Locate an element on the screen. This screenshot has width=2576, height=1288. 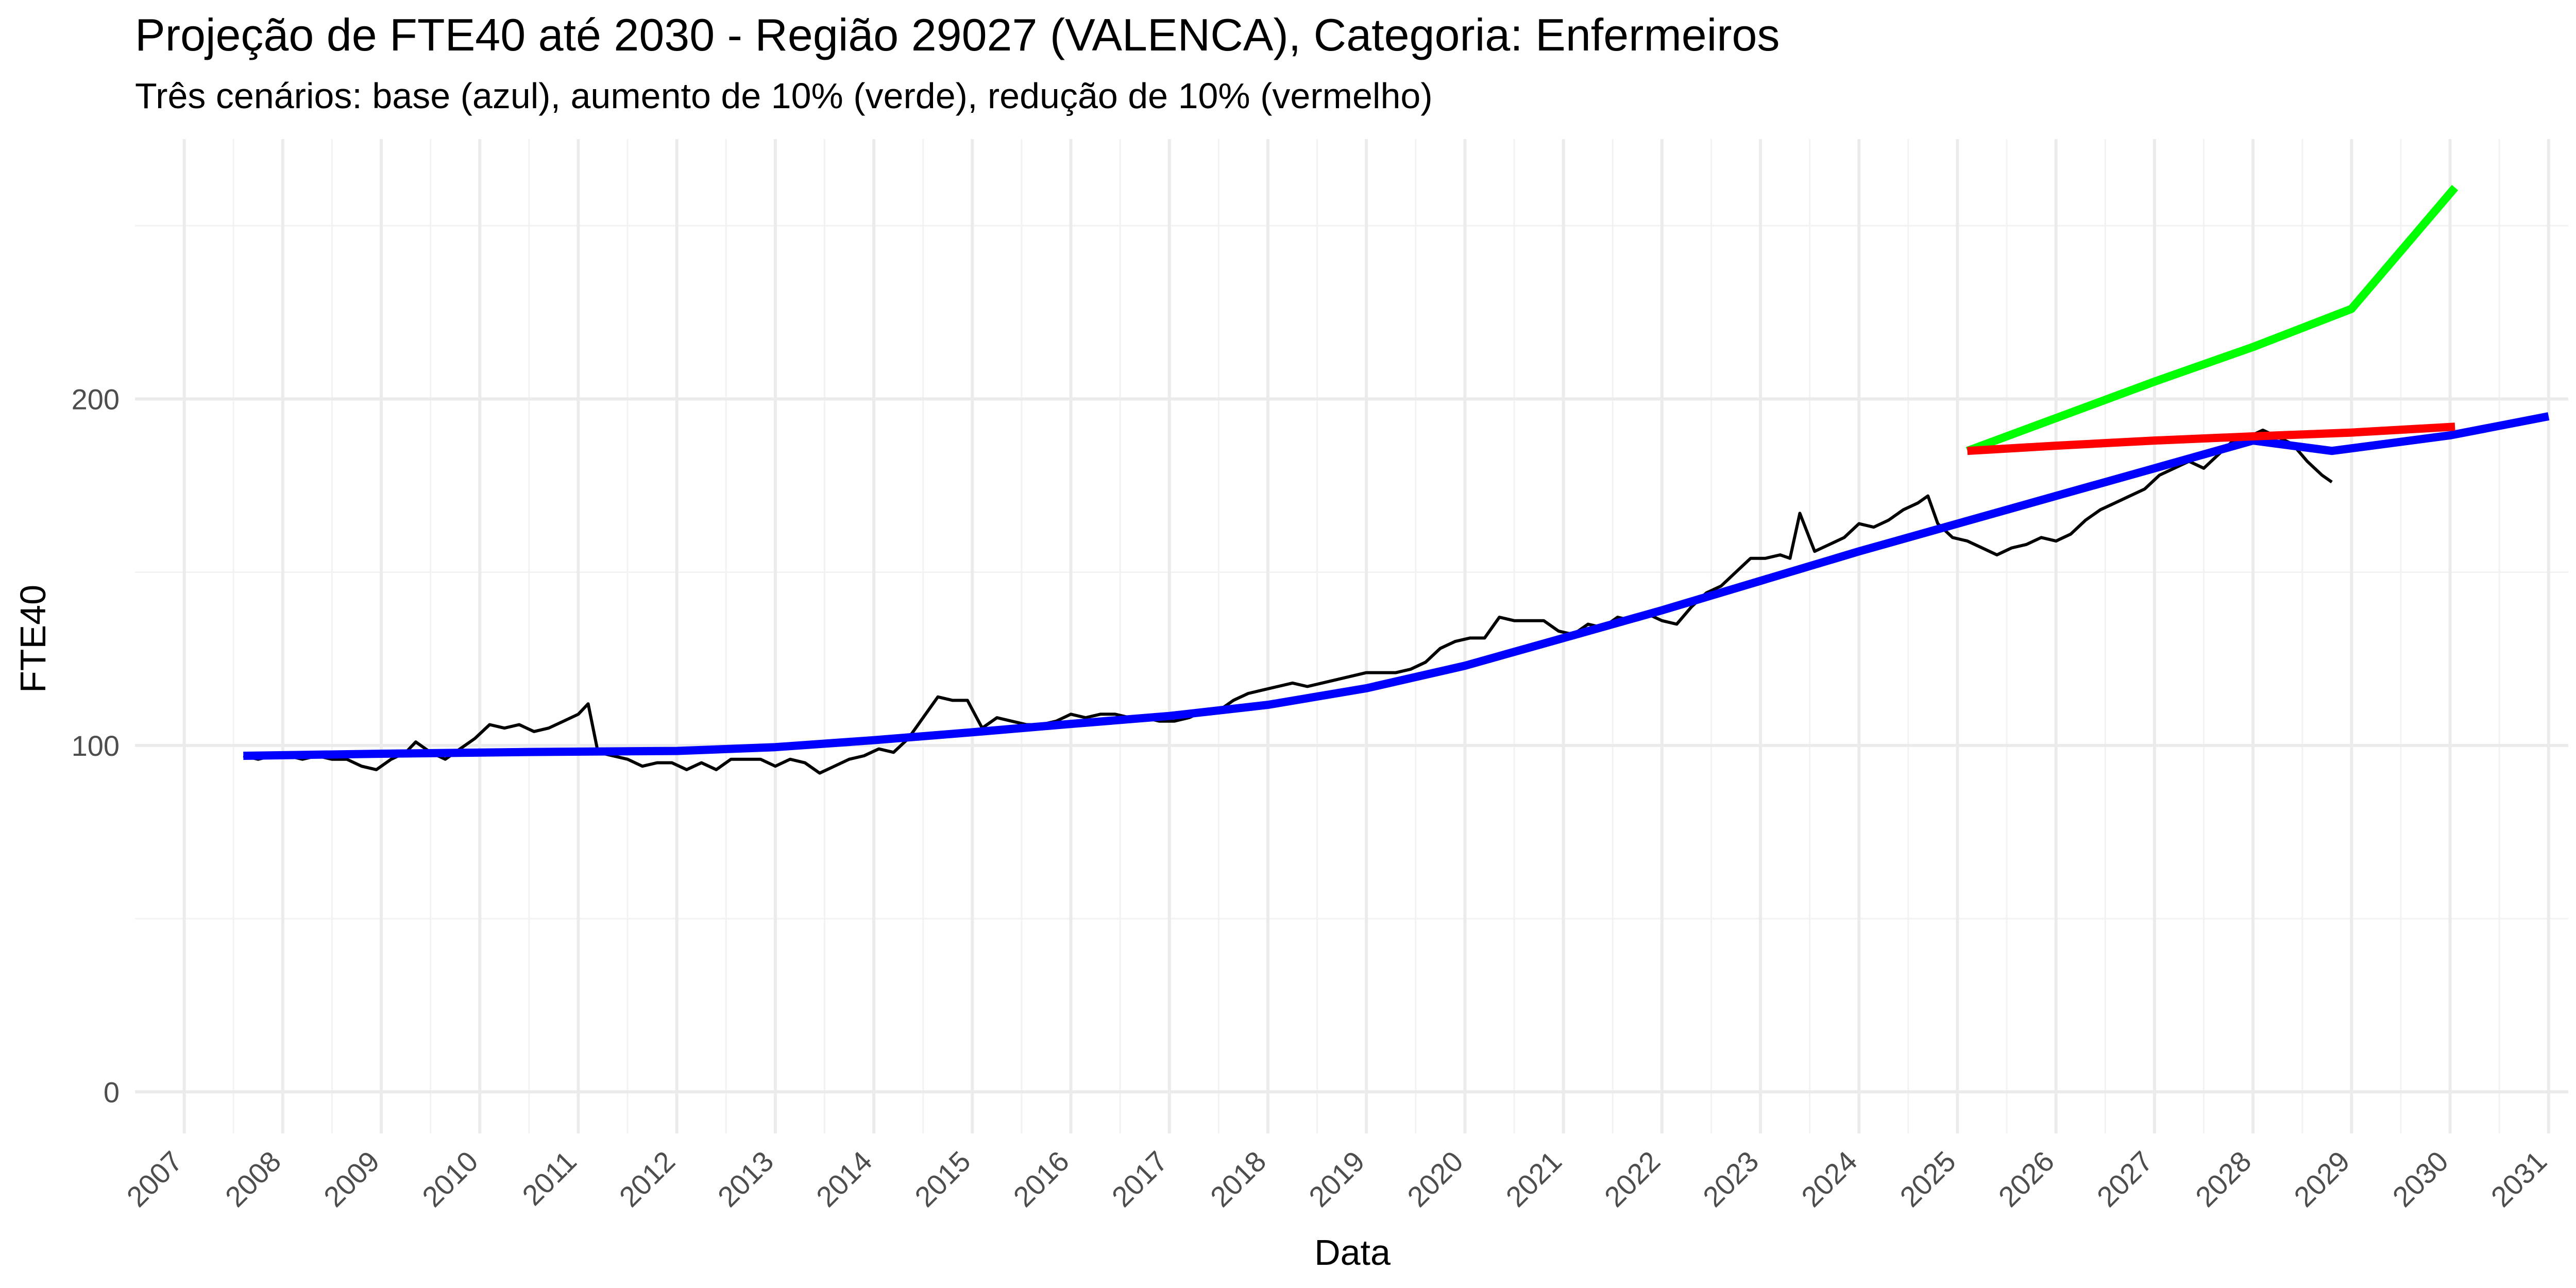
y-tick-label: 100 is located at coordinates (96, 746).